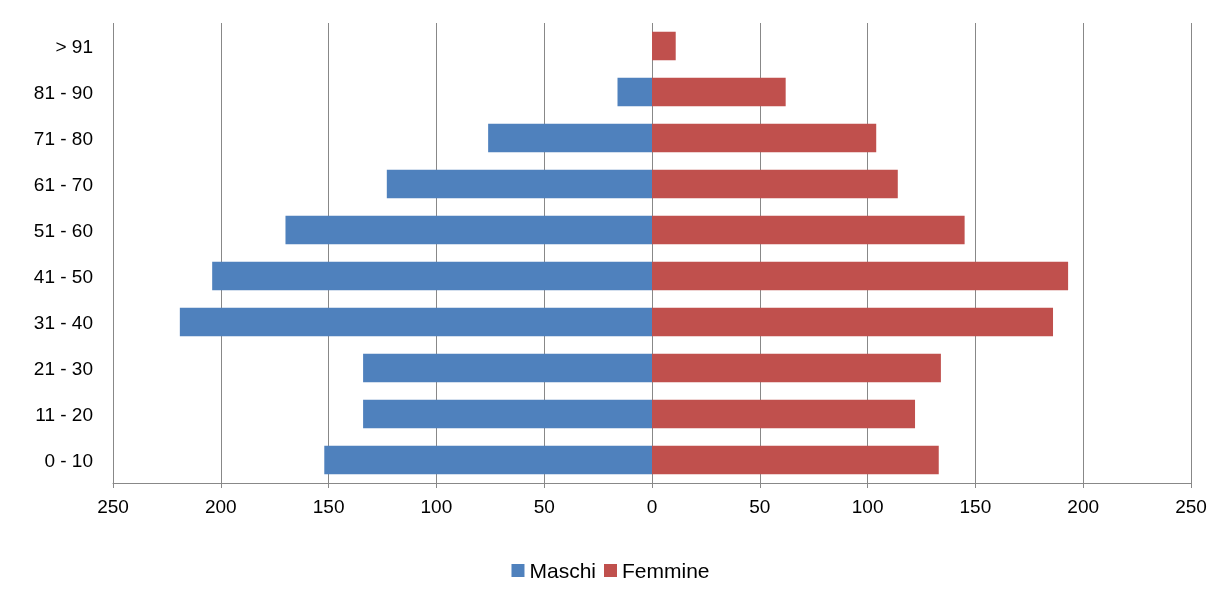  I want to click on y-tick-label: > 91, so click(74, 46).